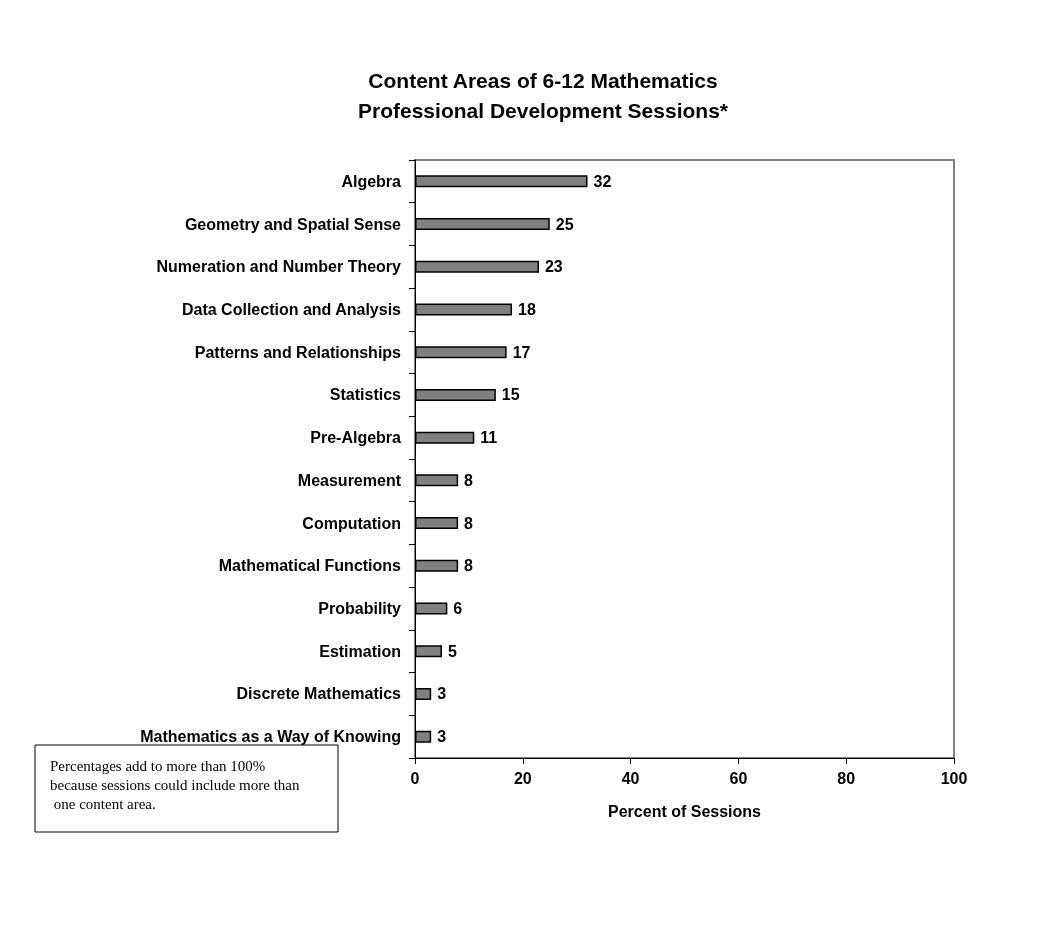  I want to click on y-tick-label: Data Collection and Analysis, so click(291, 309).